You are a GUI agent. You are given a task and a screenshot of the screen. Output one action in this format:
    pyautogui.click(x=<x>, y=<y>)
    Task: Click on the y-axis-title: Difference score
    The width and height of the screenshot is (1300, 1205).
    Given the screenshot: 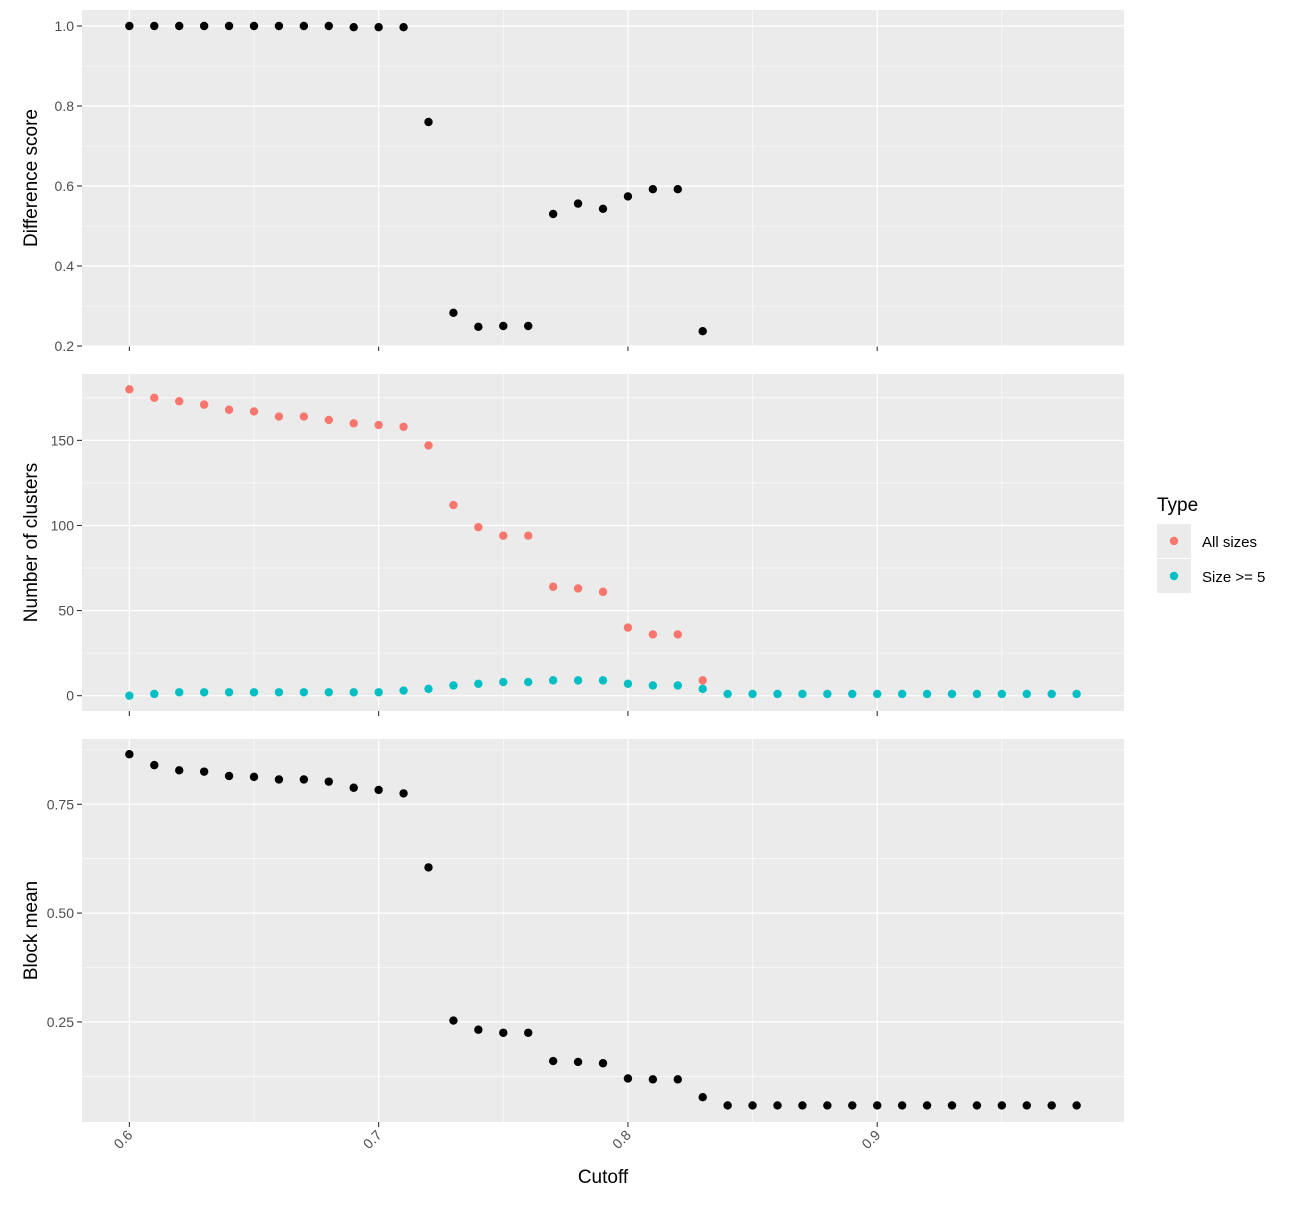 What is the action you would take?
    pyautogui.click(x=31, y=178)
    